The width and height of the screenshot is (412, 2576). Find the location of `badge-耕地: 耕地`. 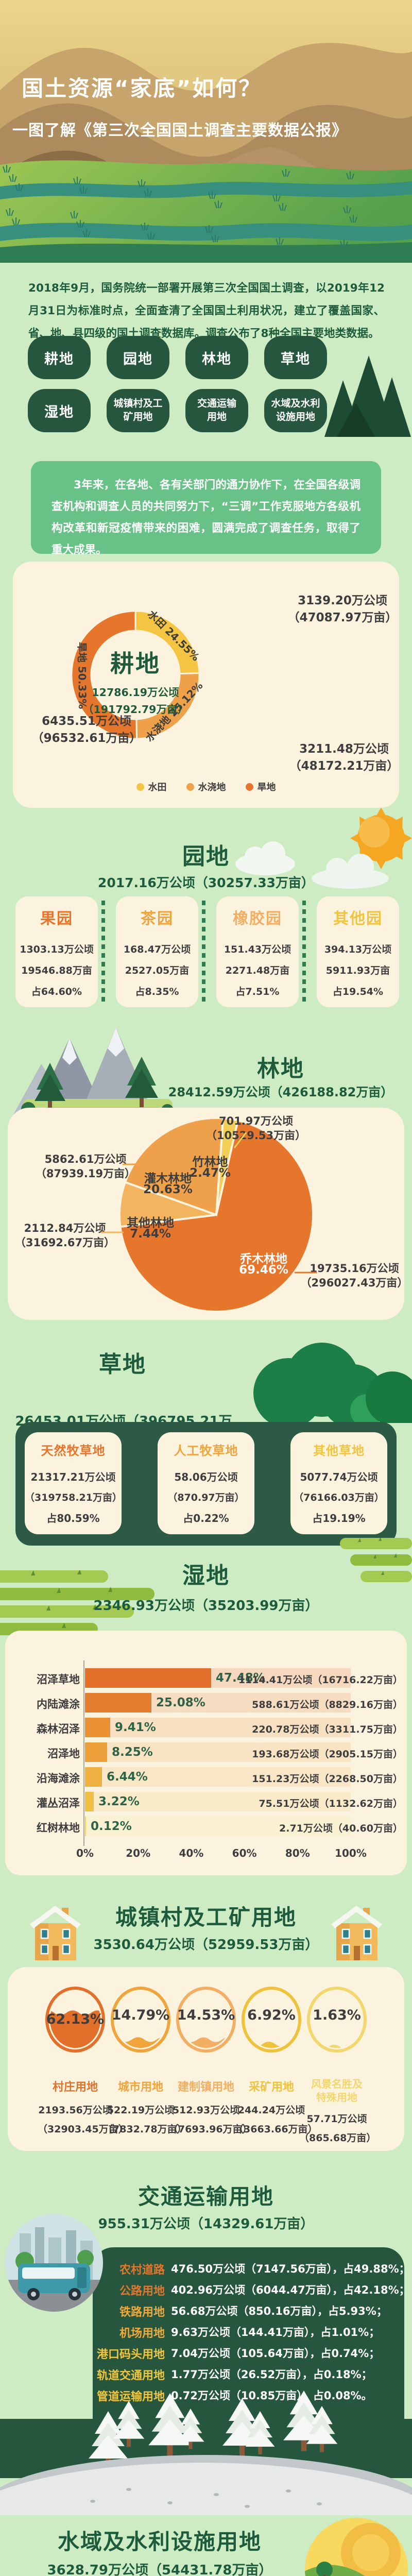

badge-耕地: 耕地 is located at coordinates (60, 357).